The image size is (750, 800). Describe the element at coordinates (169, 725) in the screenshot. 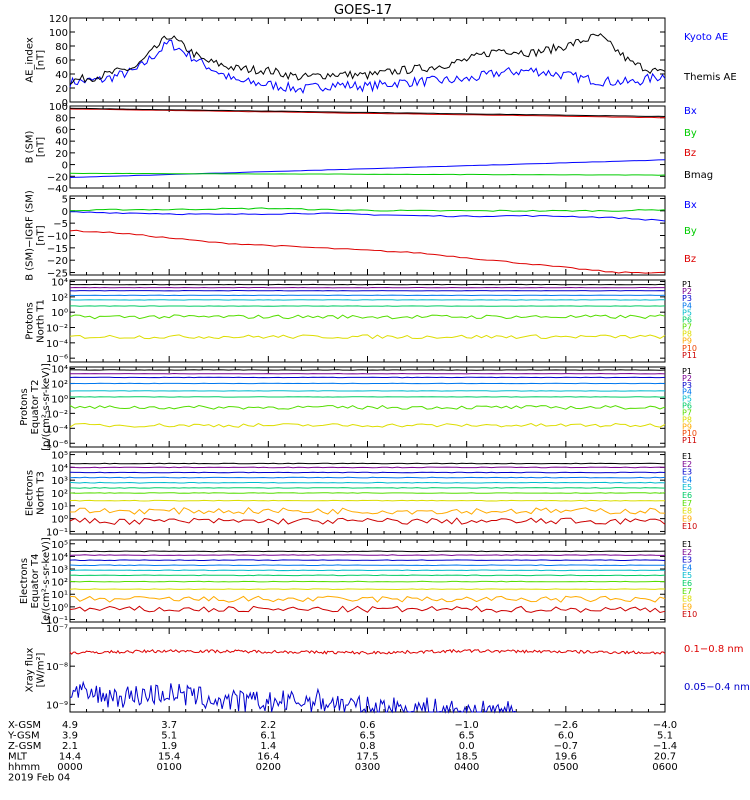

I see `footer-value: 3.7` at that location.